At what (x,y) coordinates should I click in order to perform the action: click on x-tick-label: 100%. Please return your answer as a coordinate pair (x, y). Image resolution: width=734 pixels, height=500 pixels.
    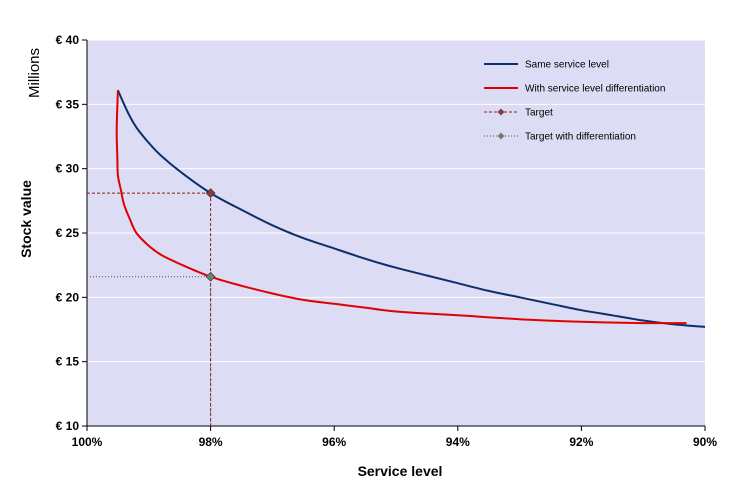
    Looking at the image, I should click on (87, 442).